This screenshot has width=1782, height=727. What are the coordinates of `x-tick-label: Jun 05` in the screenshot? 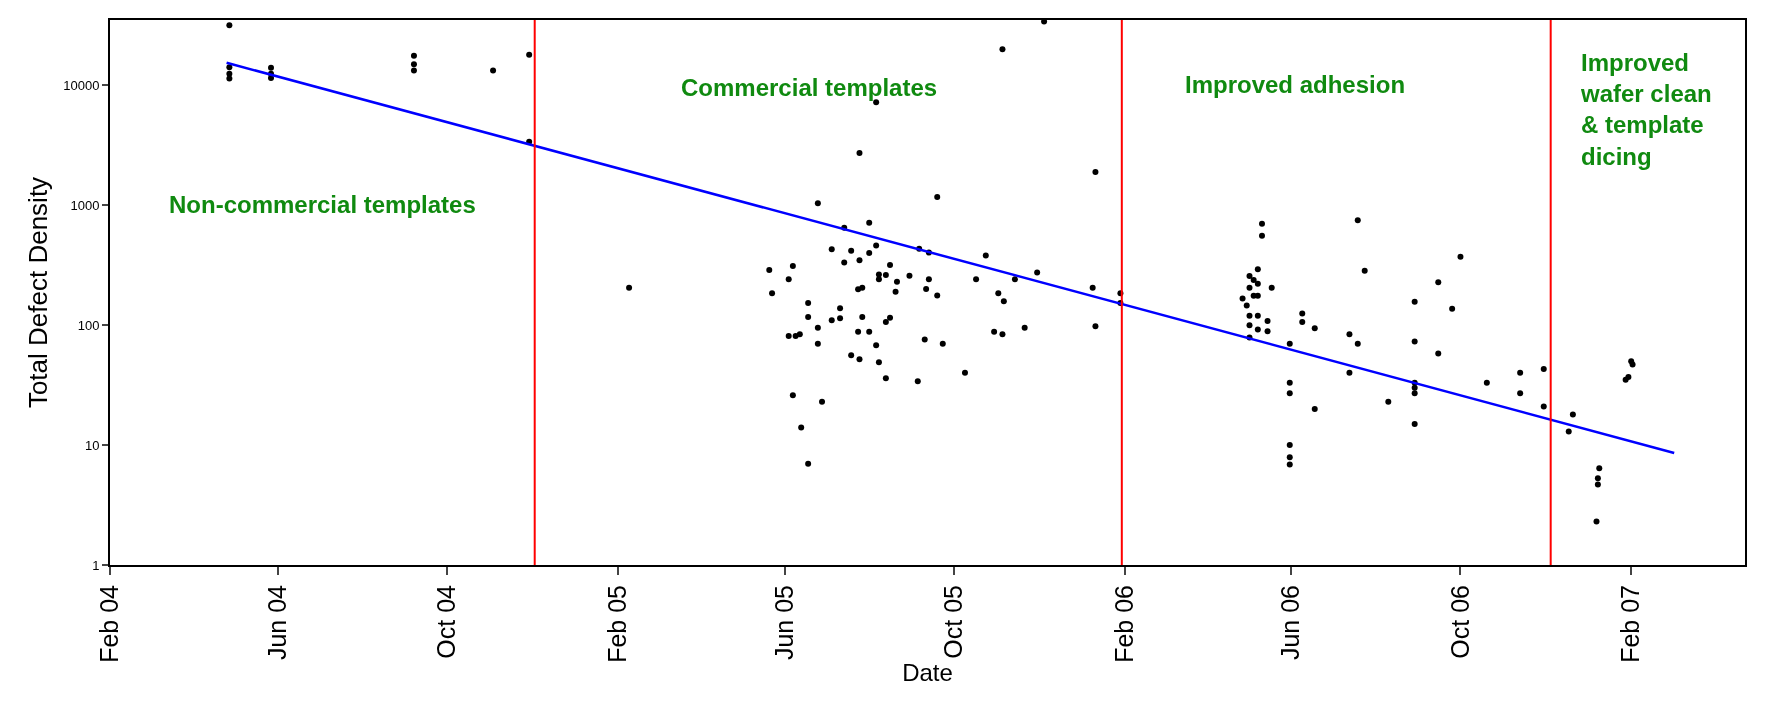 It's located at (783, 623).